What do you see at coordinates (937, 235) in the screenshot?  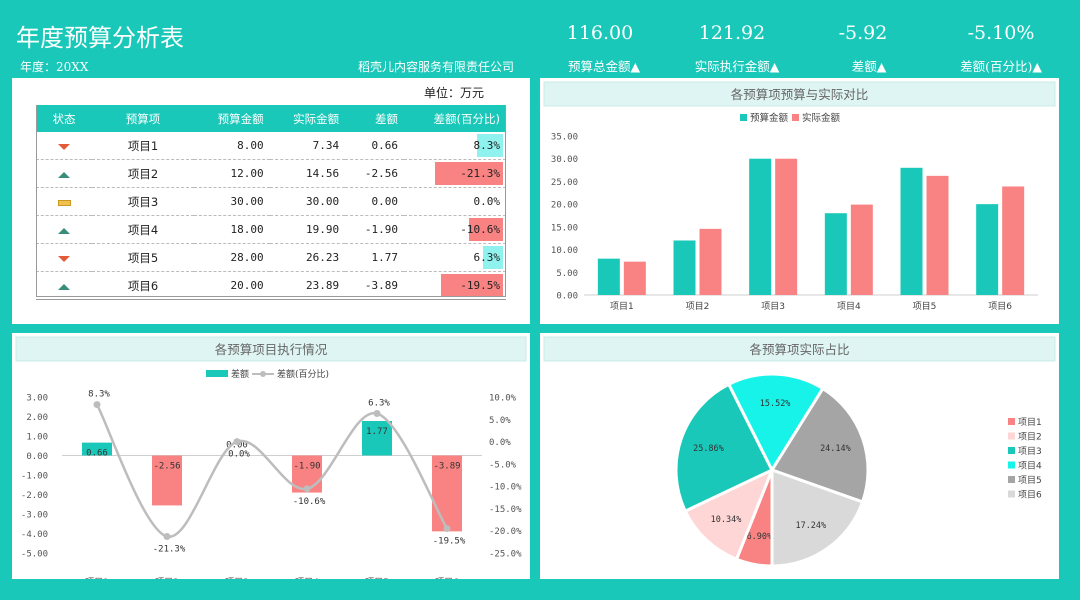 I see `bar-actual` at bounding box center [937, 235].